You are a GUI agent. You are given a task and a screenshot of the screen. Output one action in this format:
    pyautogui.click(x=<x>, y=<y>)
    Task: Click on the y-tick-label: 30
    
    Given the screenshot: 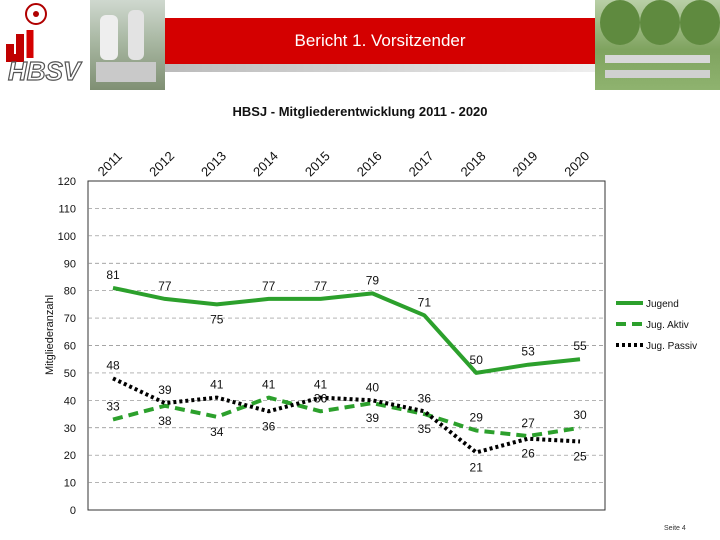 What is the action you would take?
    pyautogui.click(x=70, y=429)
    